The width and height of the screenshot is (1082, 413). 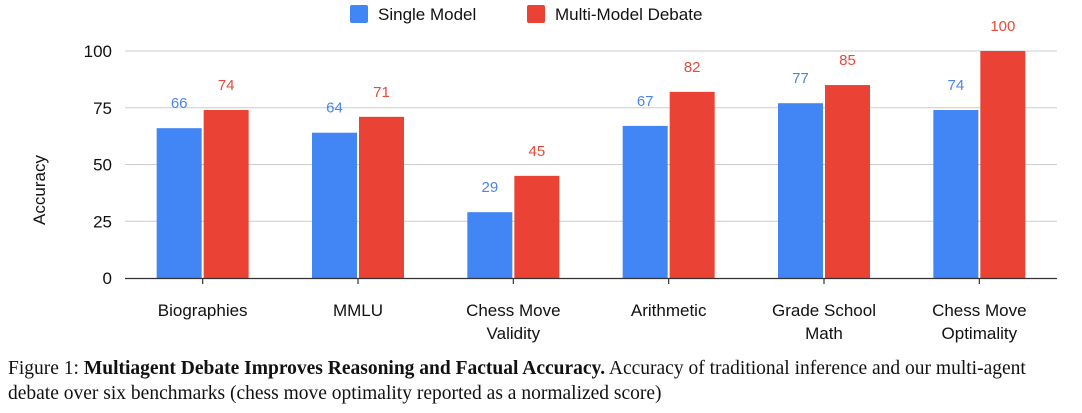 I want to click on y-tick-label: 100, so click(x=98, y=51).